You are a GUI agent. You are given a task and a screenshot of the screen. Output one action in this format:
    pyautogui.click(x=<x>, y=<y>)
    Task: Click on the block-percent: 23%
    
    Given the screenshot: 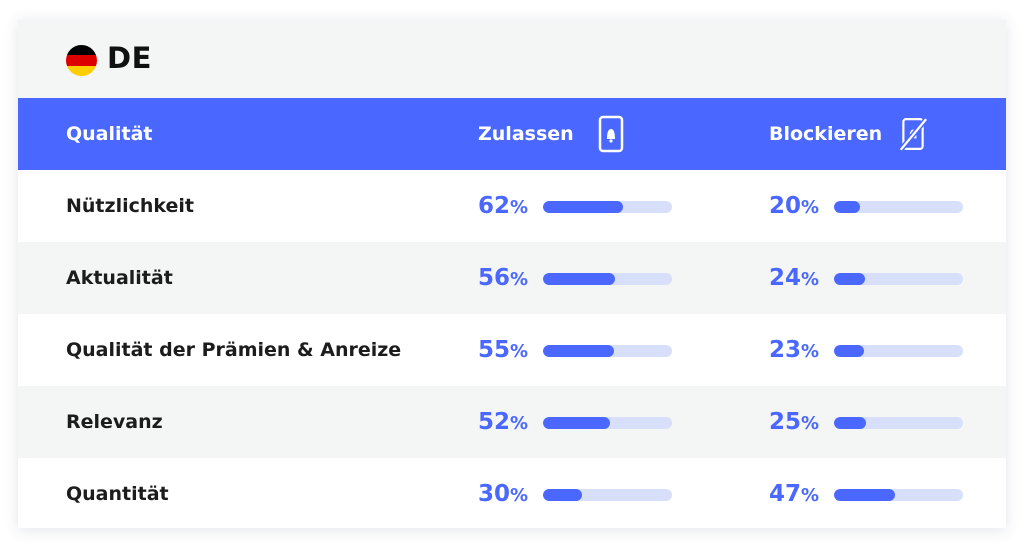 What is the action you would take?
    pyautogui.click(x=794, y=350)
    